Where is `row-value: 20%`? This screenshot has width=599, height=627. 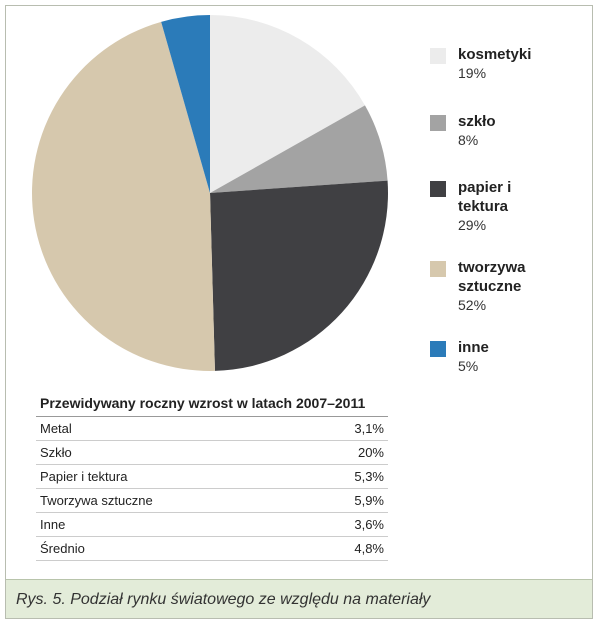 row-value: 20% is located at coordinates (370, 452).